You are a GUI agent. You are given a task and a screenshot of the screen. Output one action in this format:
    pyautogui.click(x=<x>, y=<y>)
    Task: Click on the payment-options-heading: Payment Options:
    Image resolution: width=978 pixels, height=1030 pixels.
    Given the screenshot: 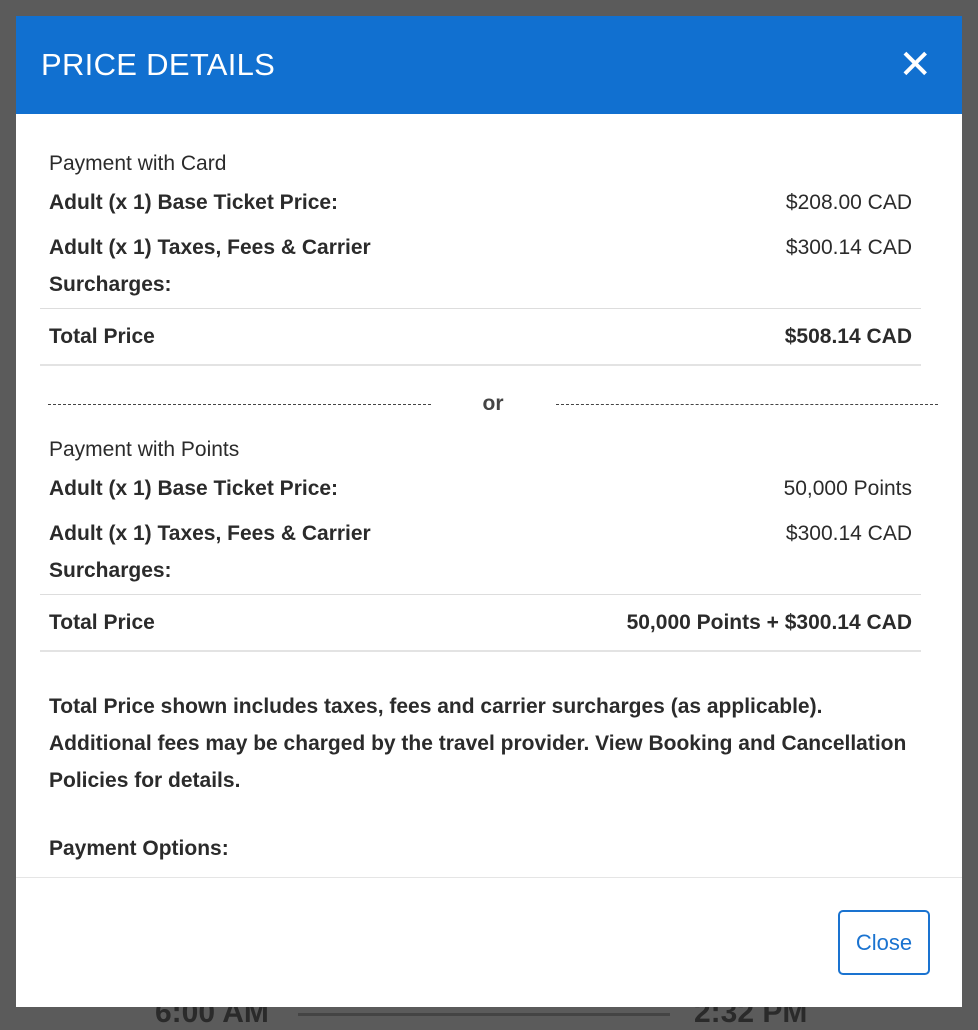 What is the action you would take?
    pyautogui.click(x=139, y=848)
    